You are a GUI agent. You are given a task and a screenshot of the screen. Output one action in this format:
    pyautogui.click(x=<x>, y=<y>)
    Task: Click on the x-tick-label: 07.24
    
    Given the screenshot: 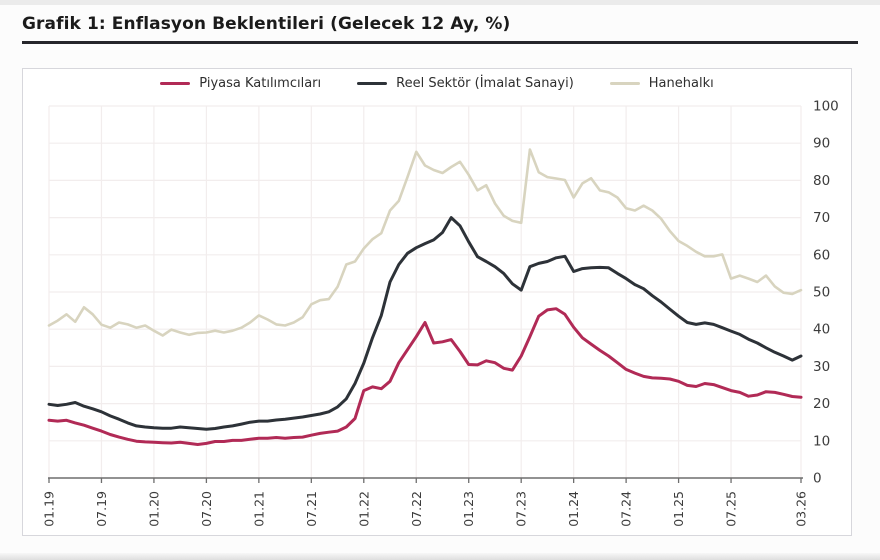 What is the action you would take?
    pyautogui.click(x=626, y=509)
    